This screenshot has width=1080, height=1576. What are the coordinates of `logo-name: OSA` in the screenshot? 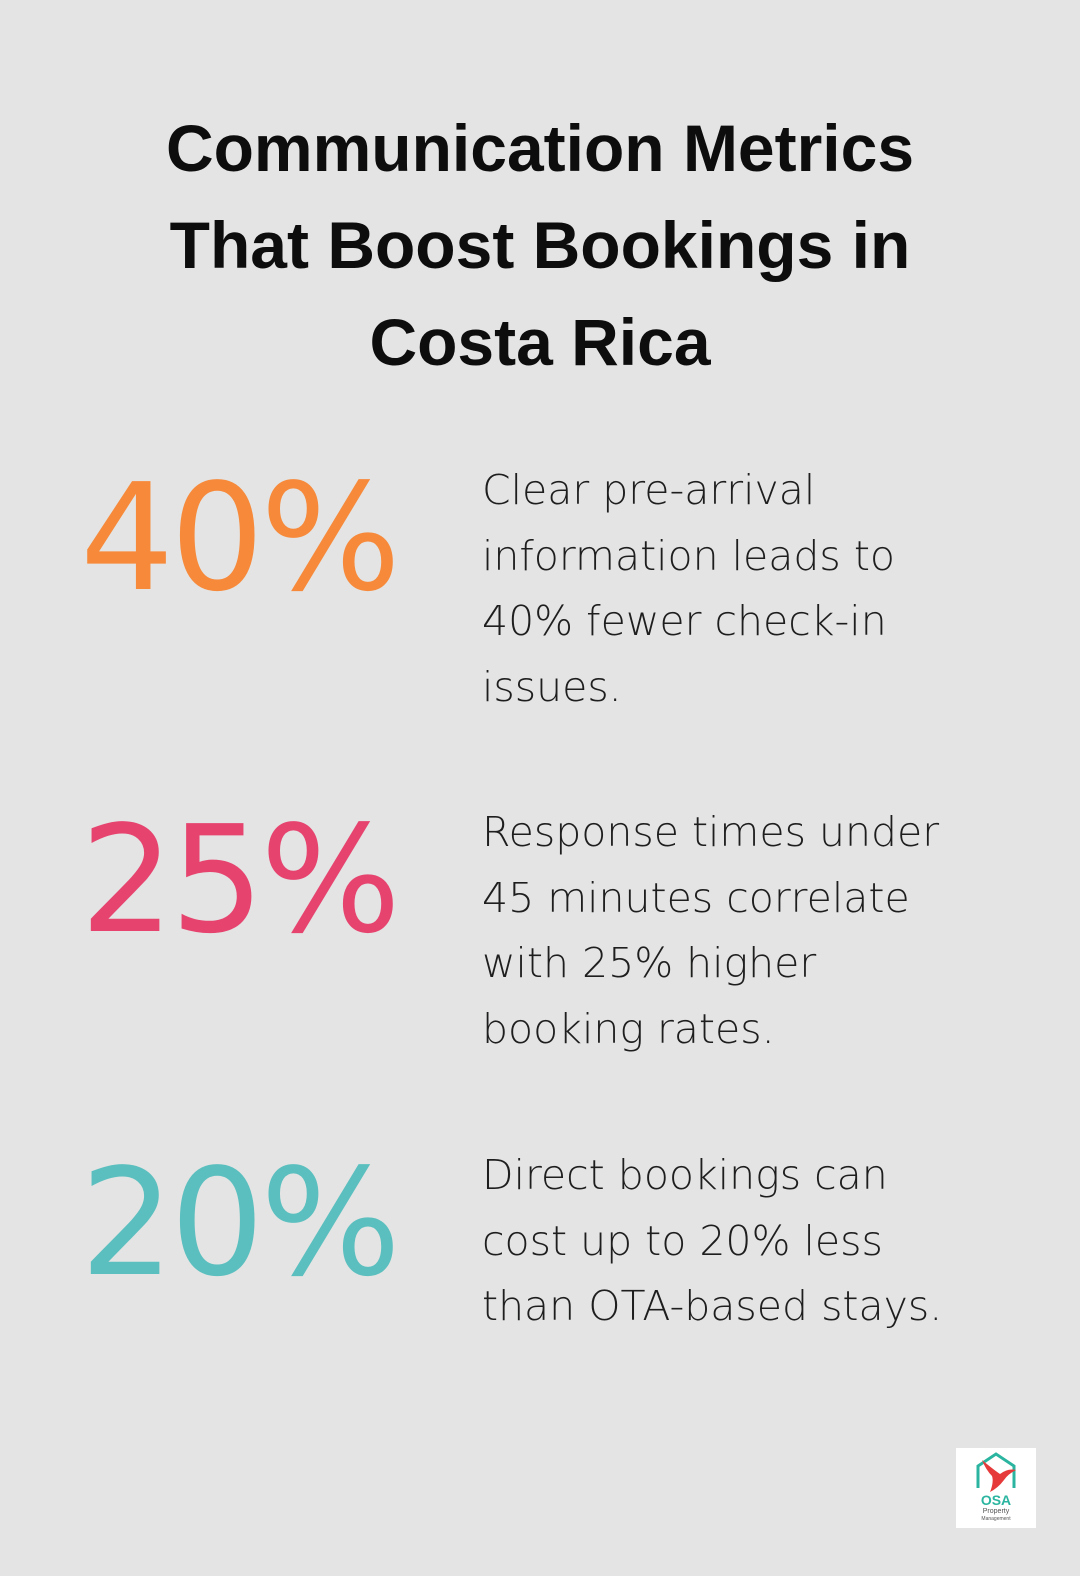 It's located at (996, 1500).